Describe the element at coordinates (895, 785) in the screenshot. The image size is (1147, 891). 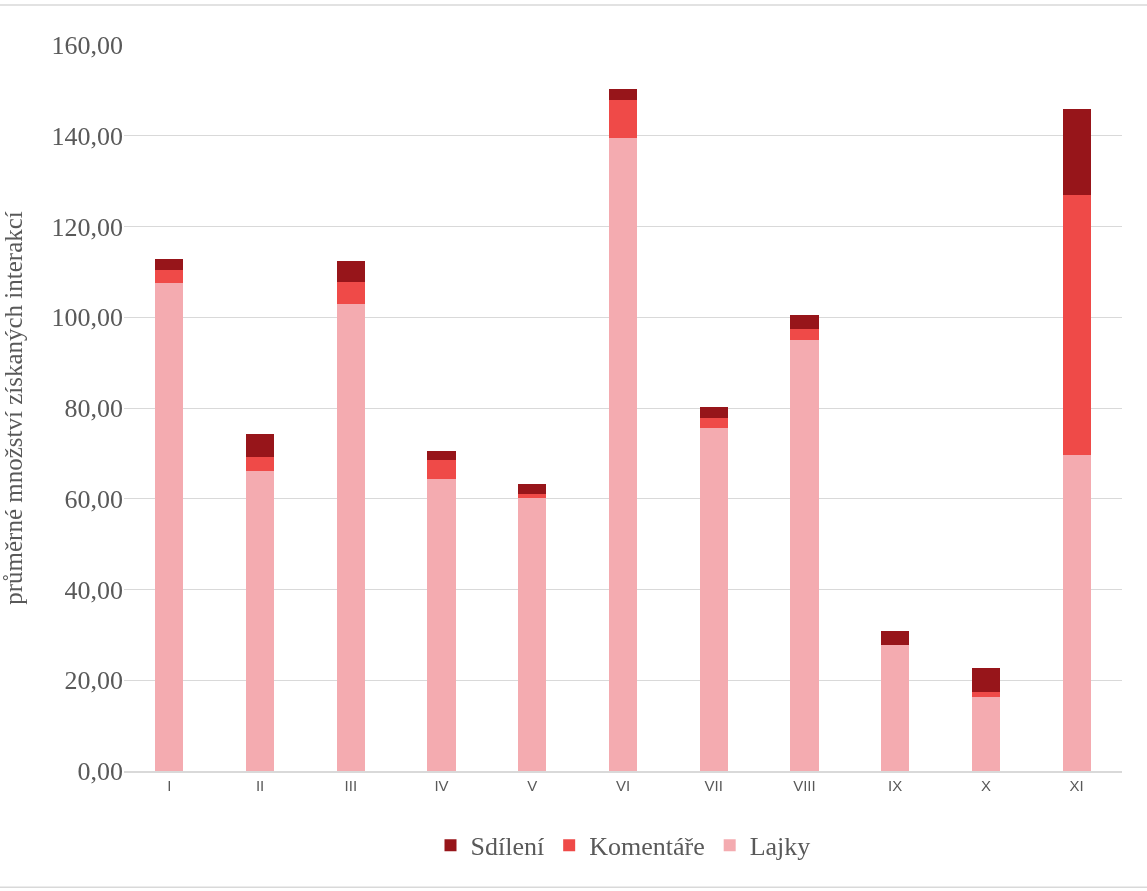
I see `x-tick-label: IX` at that location.